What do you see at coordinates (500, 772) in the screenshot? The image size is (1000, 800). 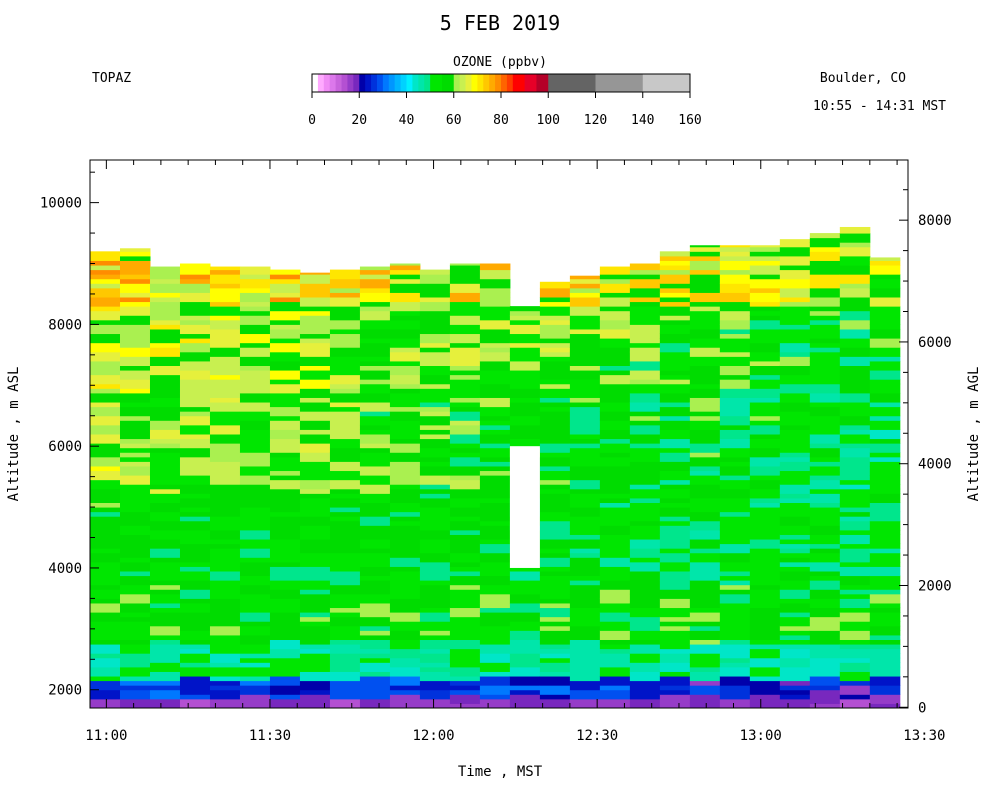 I see `x-axis-label: Time , MST` at bounding box center [500, 772].